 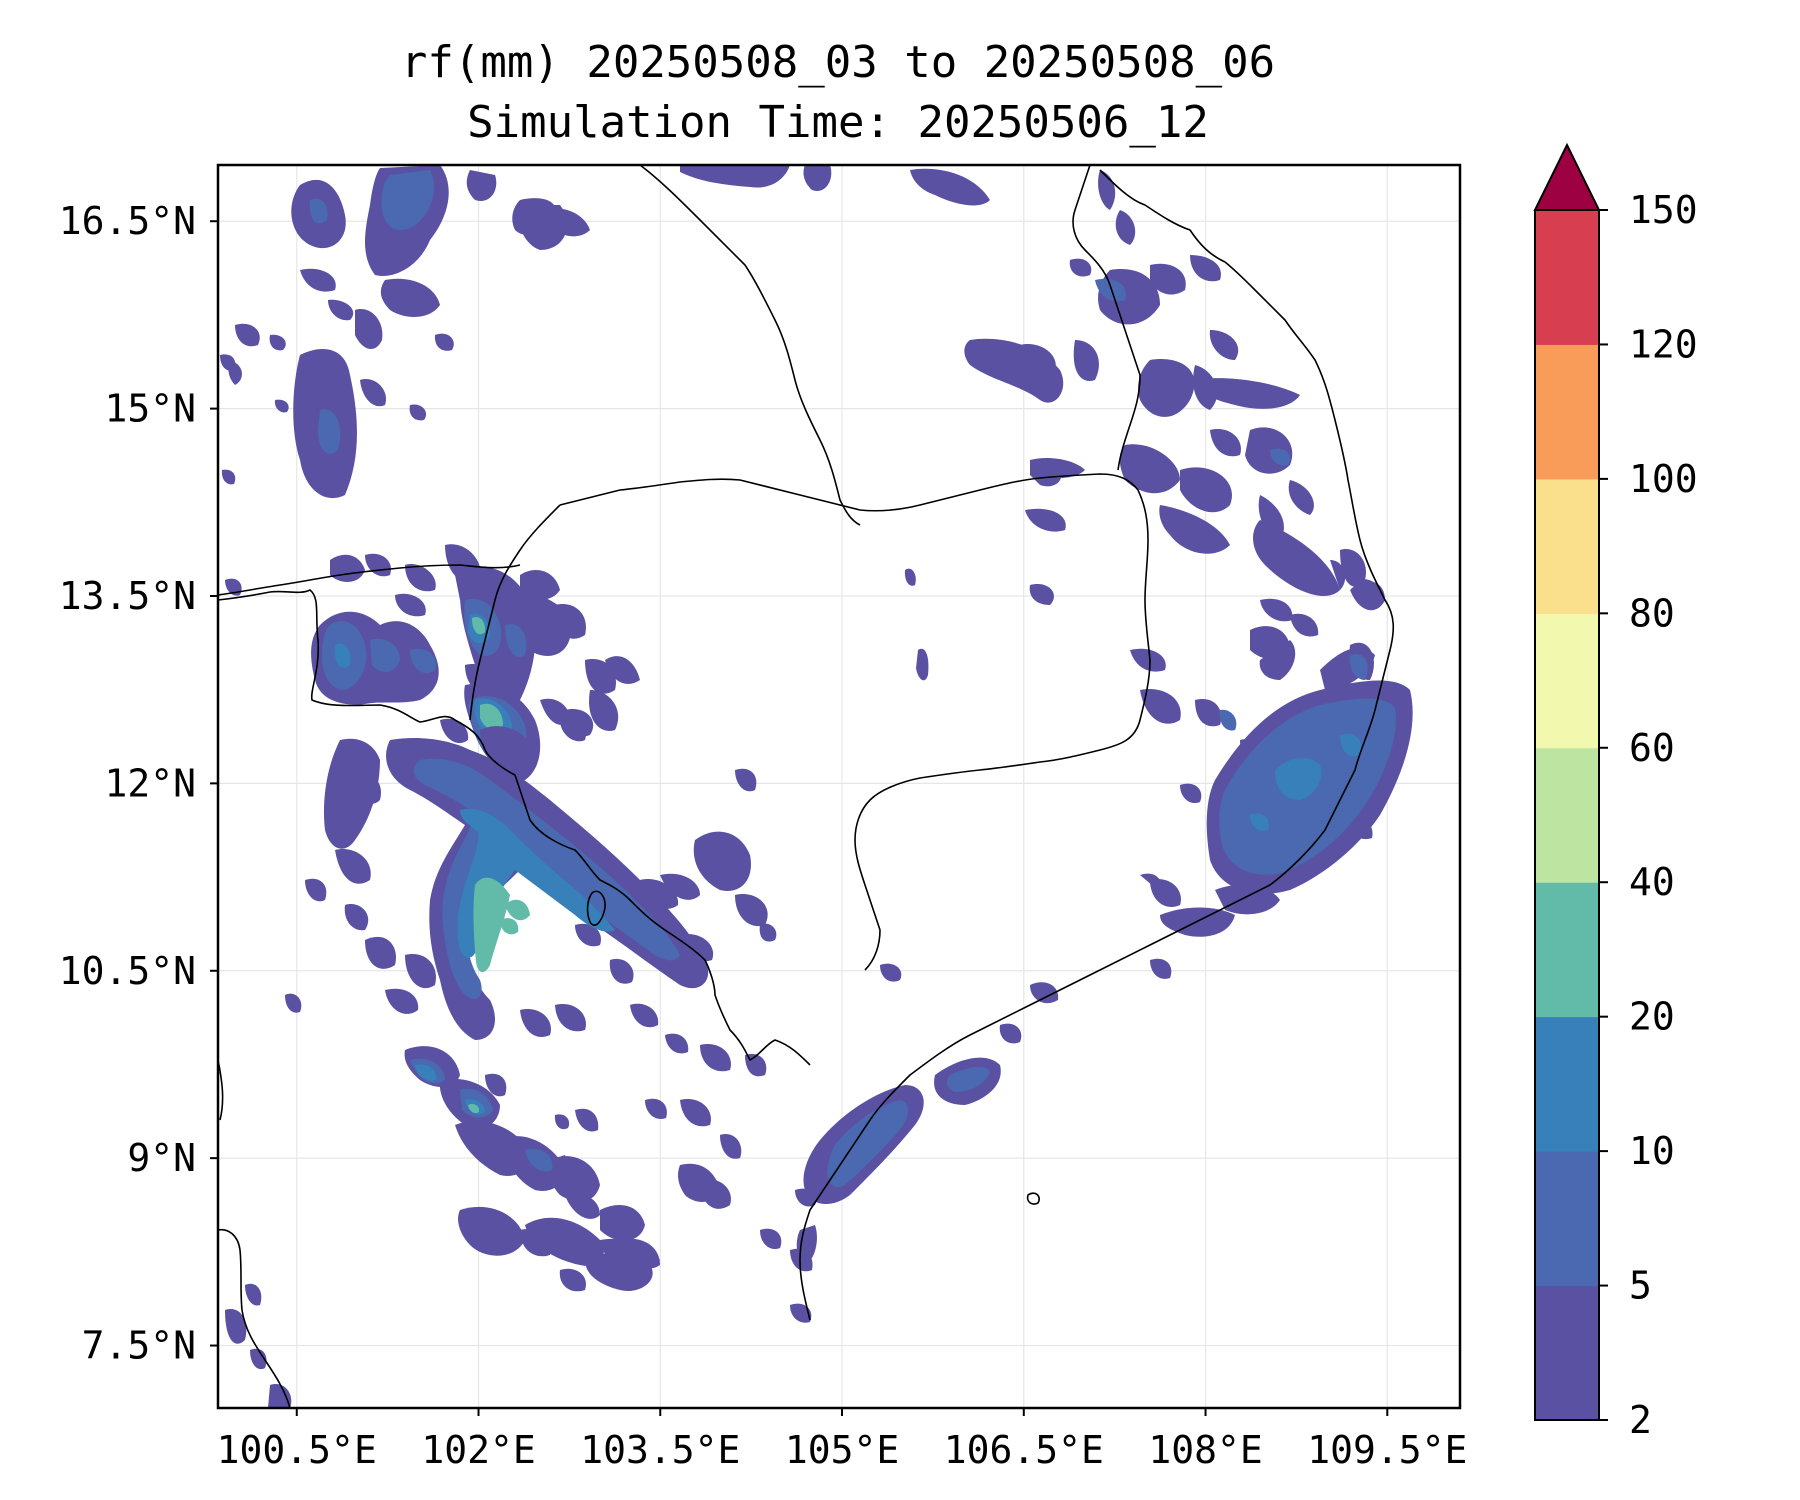 I want to click on con-dao-island, so click(x=1033, y=1198).